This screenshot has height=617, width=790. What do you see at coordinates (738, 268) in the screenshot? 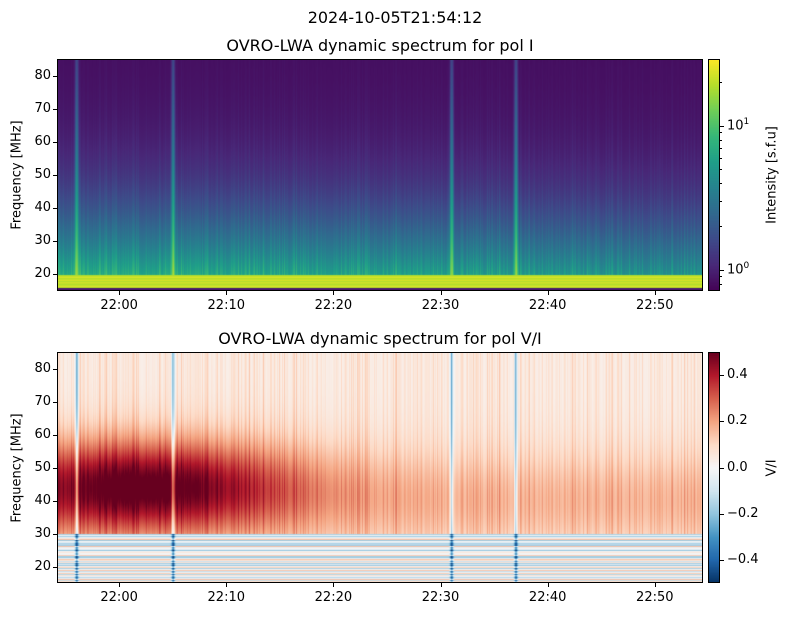
I see `colorbar-tick-label: 10⁰` at bounding box center [738, 268].